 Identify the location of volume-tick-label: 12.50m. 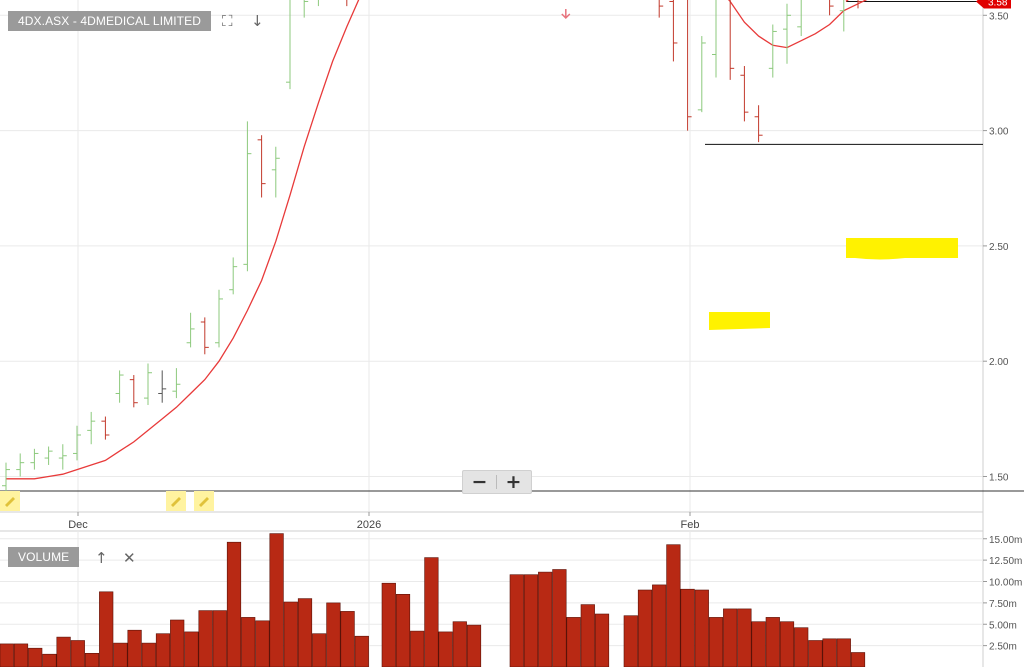
(1005, 561).